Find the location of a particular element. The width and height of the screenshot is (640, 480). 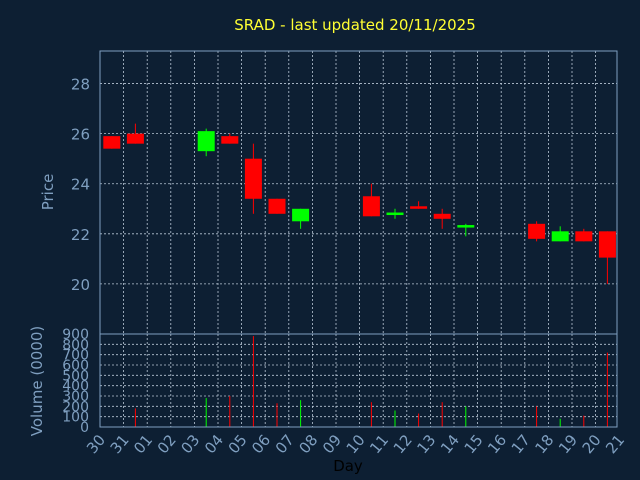

volume-y-tick-label: 600 is located at coordinates (75, 366).